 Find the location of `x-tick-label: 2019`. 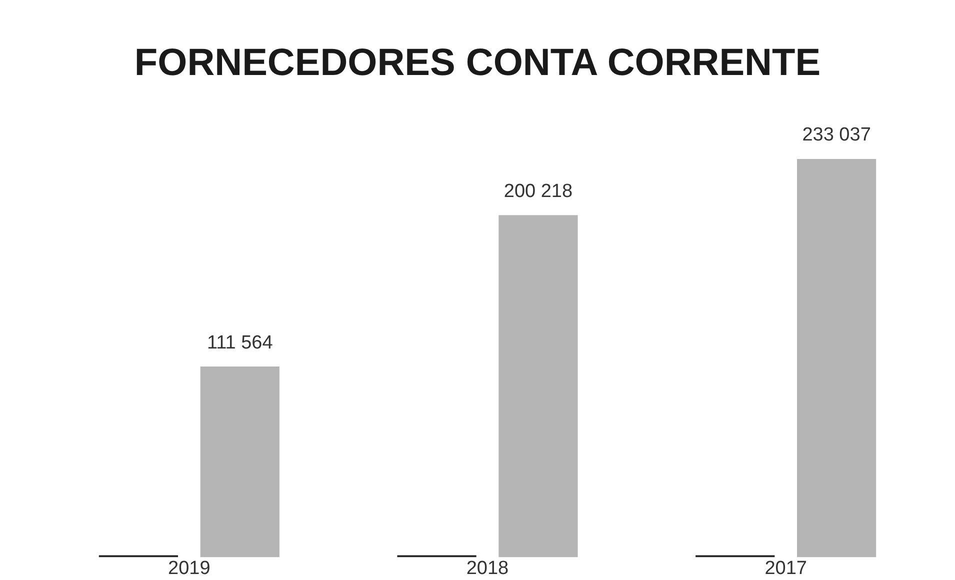

x-tick-label: 2019 is located at coordinates (189, 568).